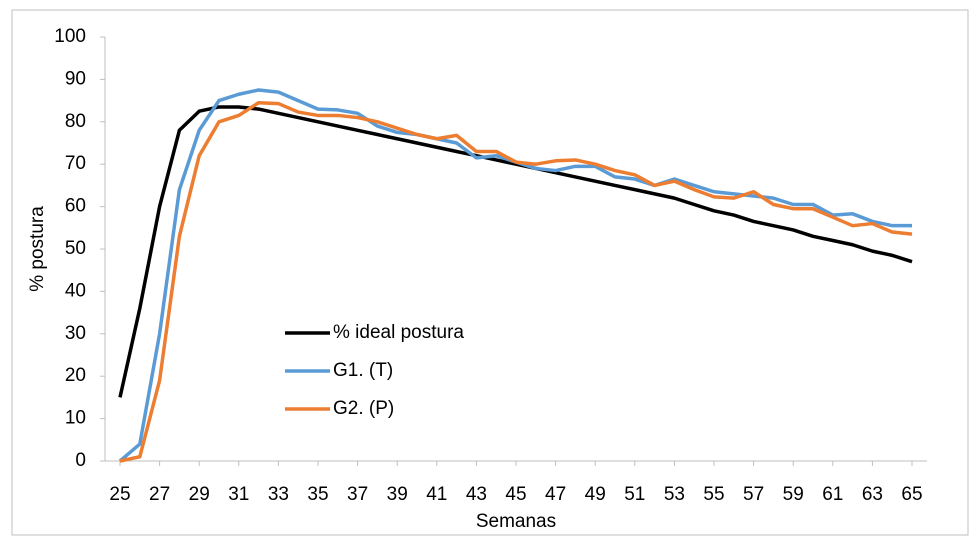 The height and width of the screenshot is (536, 978). Describe the element at coordinates (278, 494) in the screenshot. I see `x-tick-label: 33` at that location.